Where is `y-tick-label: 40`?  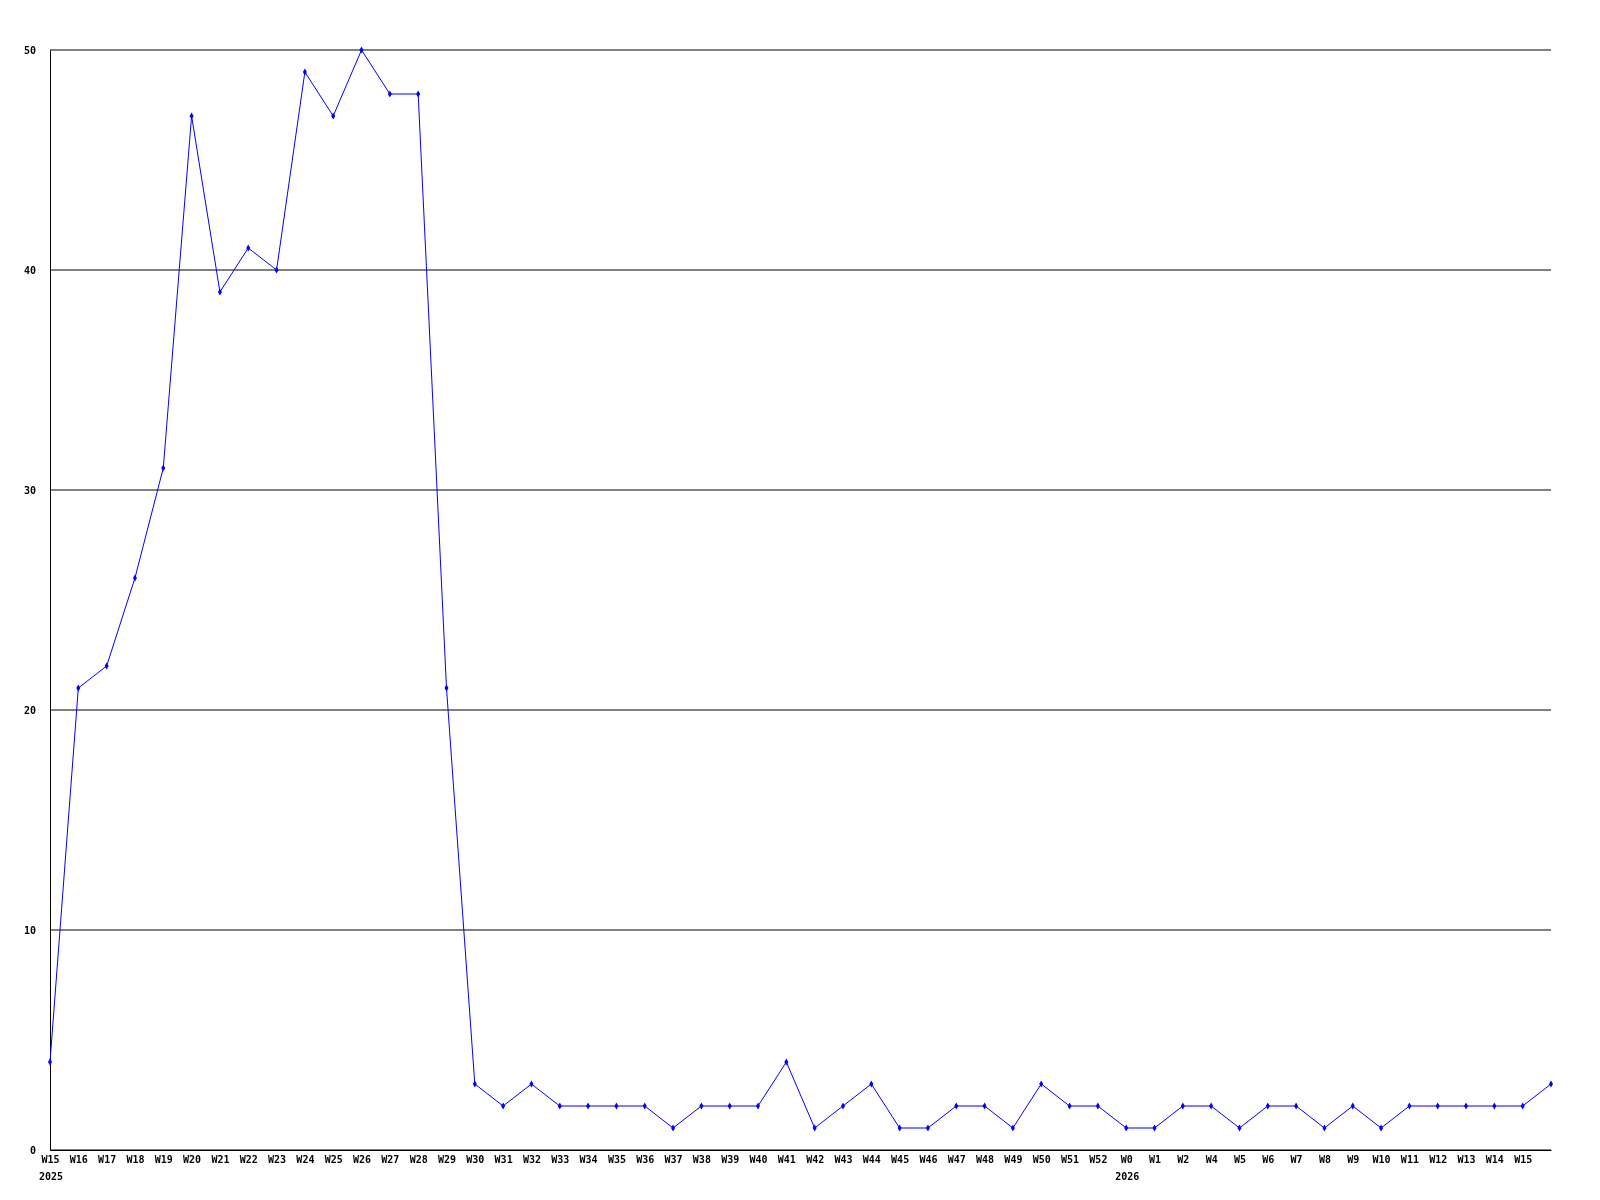
y-tick-label: 40 is located at coordinates (29, 270).